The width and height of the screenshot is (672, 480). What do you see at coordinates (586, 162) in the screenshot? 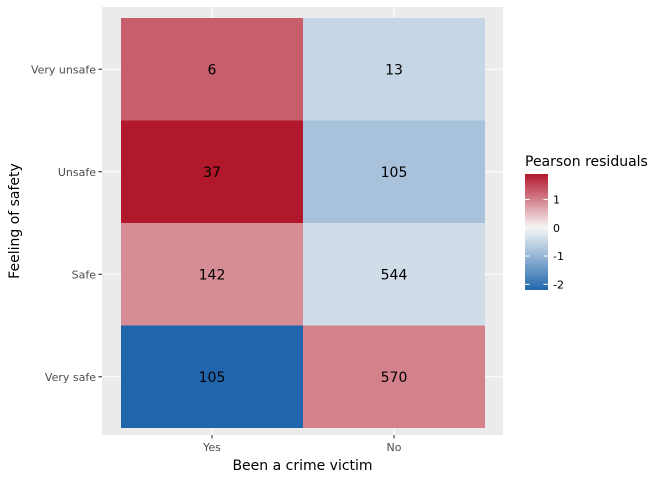
I see `legend-title: Pearson residuals` at bounding box center [586, 162].